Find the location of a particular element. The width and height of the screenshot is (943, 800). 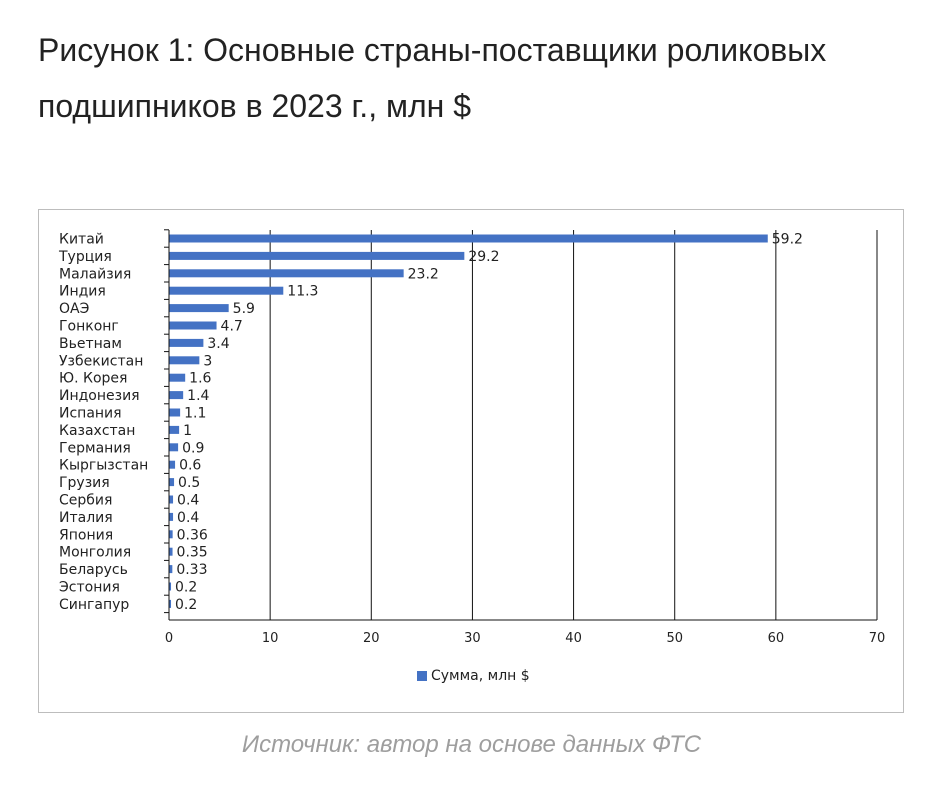

value-label: 1.6 is located at coordinates (200, 379).